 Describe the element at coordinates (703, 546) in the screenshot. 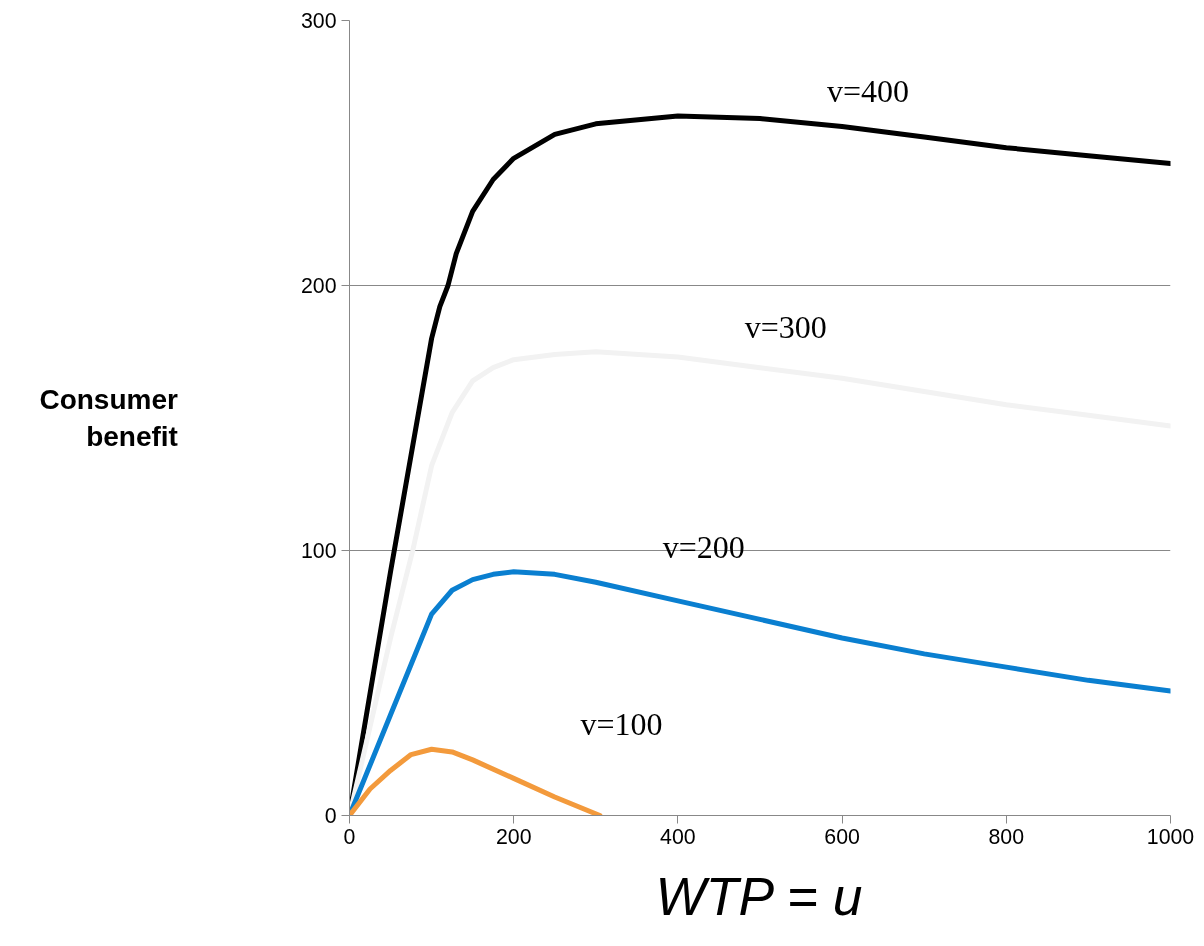

I see `series-label: v=200` at that location.